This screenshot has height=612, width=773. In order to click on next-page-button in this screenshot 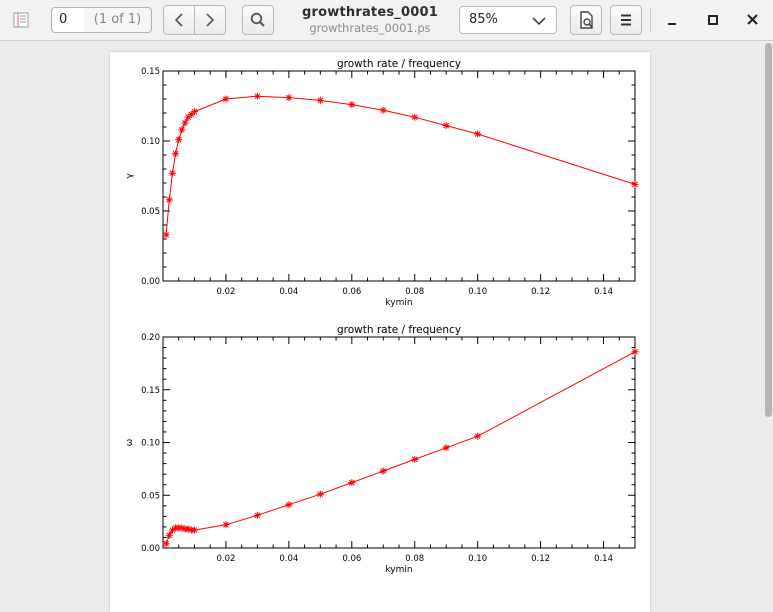, I will do `click(210, 20)`.